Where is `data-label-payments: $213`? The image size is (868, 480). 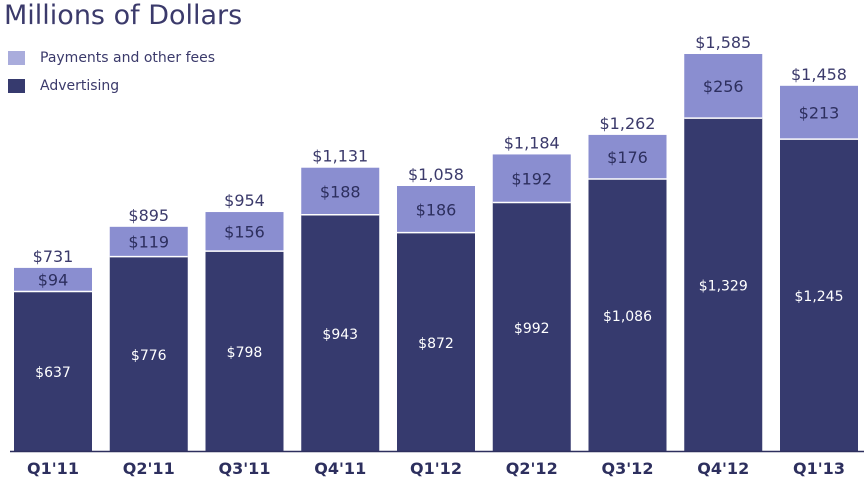 data-label-payments: $213 is located at coordinates (819, 112).